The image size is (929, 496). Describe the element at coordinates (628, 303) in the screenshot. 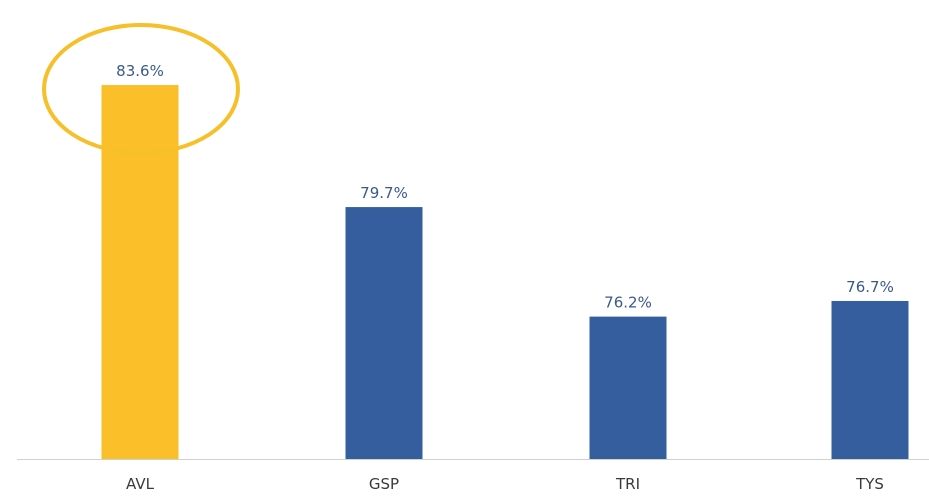

I see `value-label-tri: 76.2%` at that location.